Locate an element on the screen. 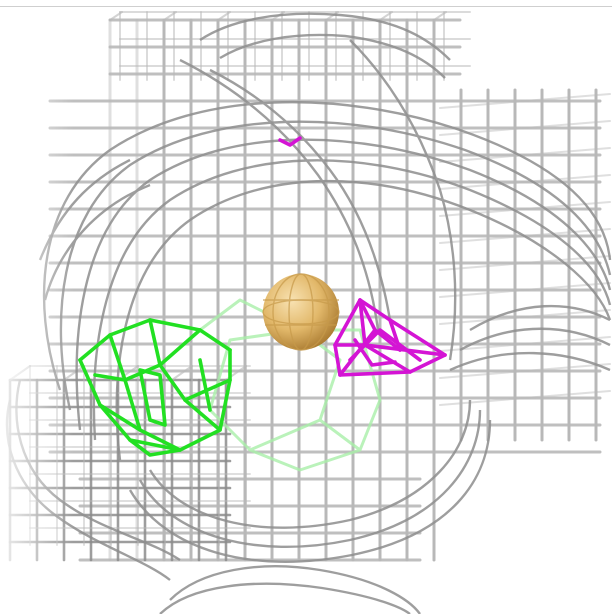 Image resolution: width=612 pixels, height=614 pixels. metal-ion-sphere is located at coordinates (301, 312).